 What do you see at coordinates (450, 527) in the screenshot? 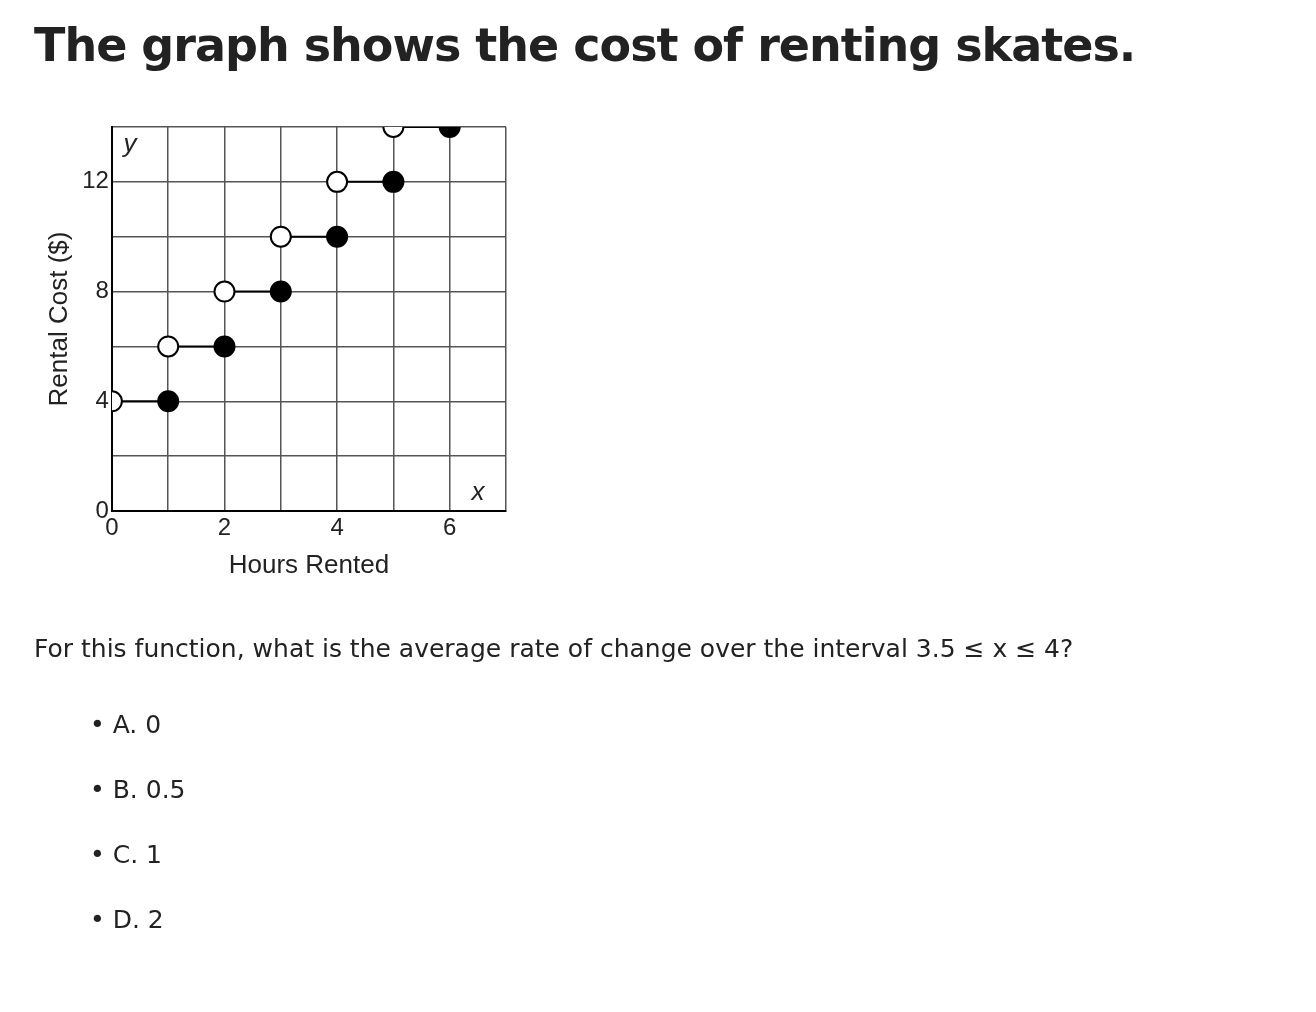
I see `x-tick-label: 6` at bounding box center [450, 527].